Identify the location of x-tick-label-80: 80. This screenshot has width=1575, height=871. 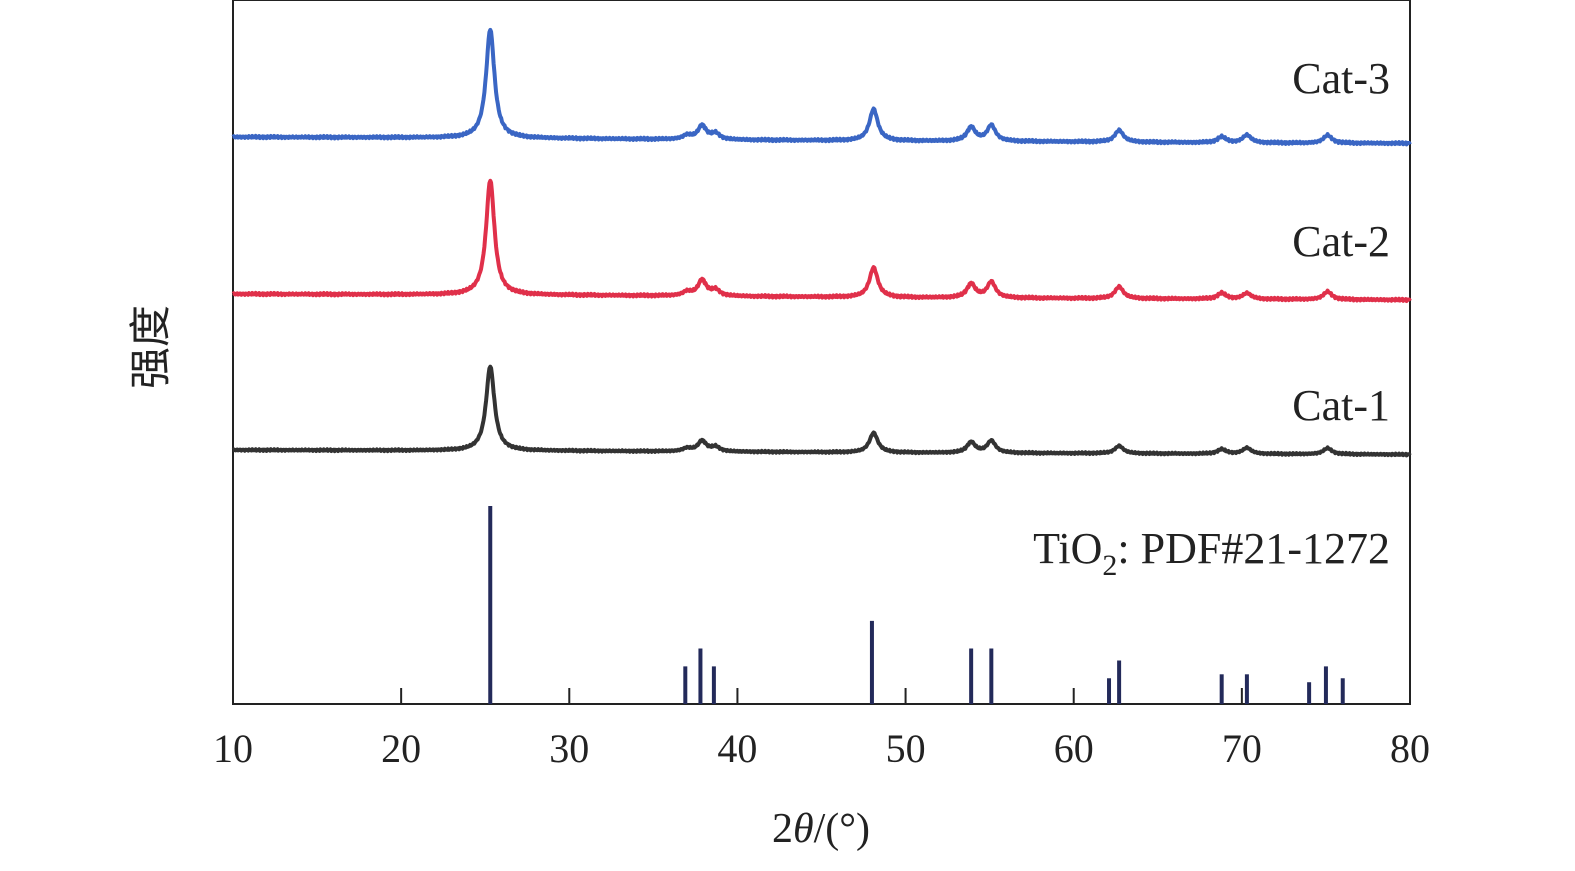
(1410, 748).